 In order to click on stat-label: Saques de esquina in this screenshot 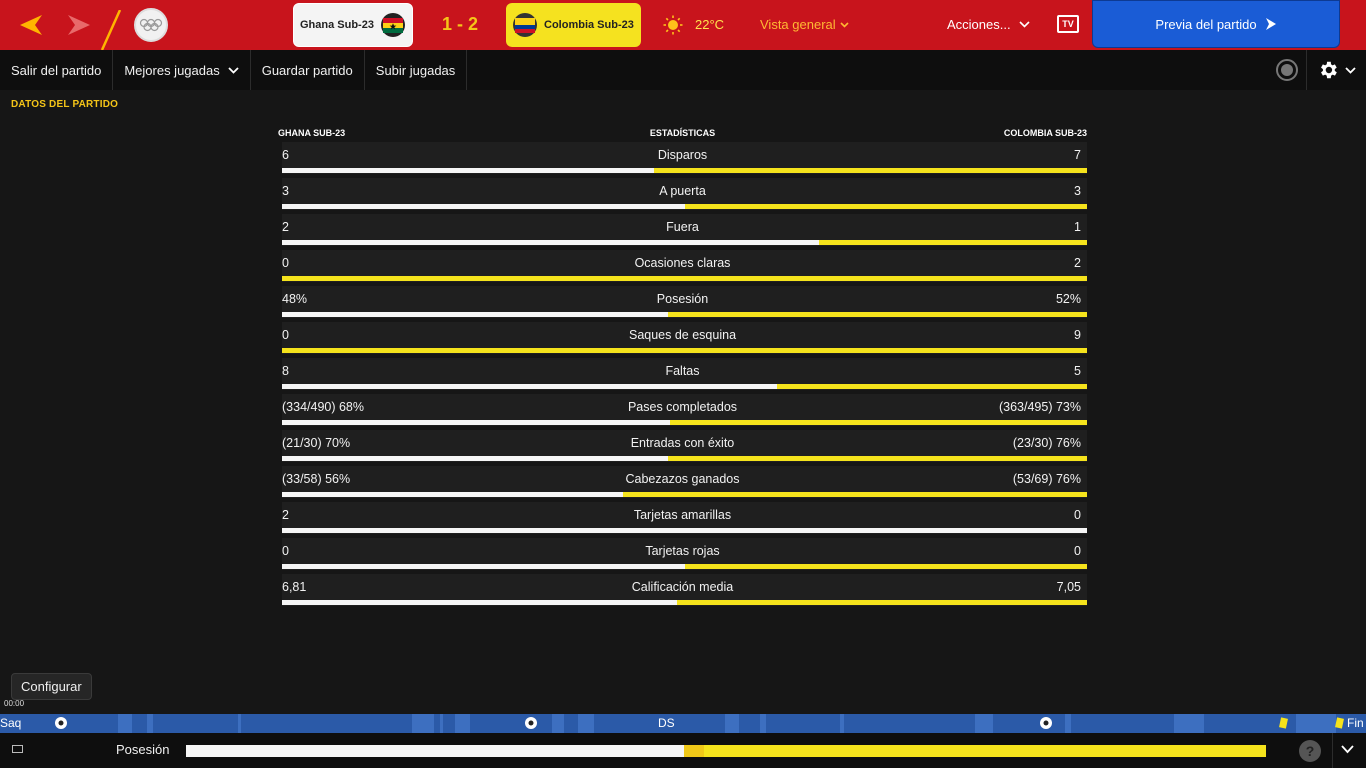, I will do `click(682, 335)`.